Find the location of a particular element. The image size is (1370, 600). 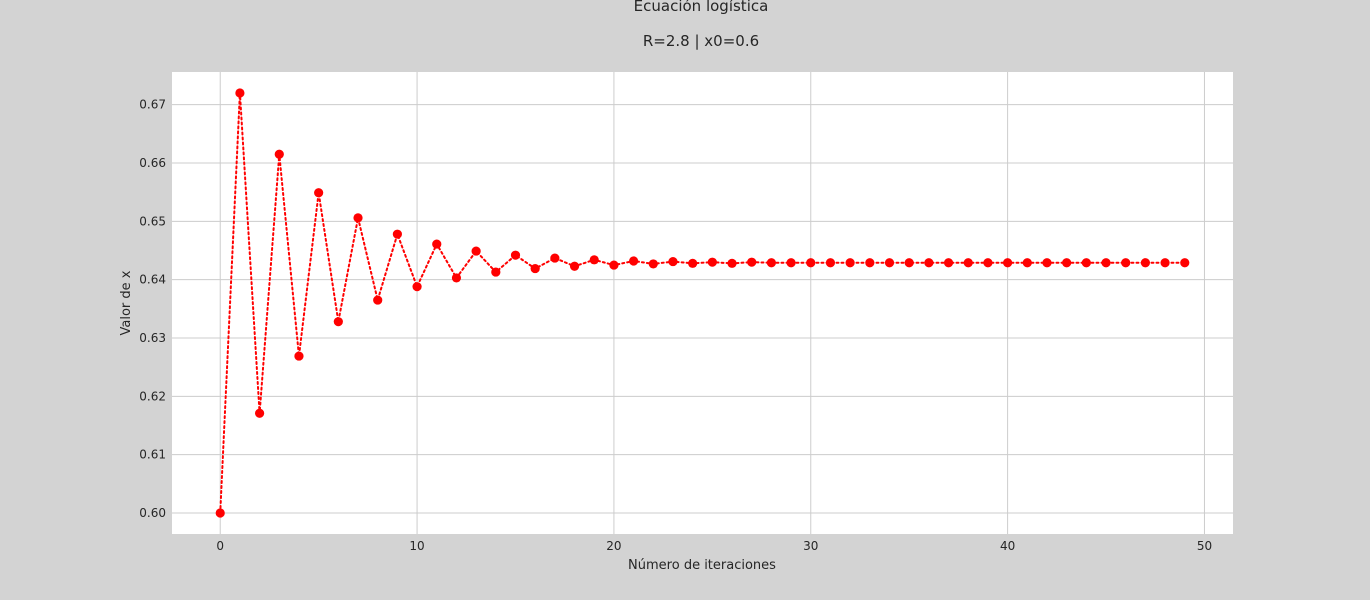

y-tick-label: 0.65 is located at coordinates (152, 221).